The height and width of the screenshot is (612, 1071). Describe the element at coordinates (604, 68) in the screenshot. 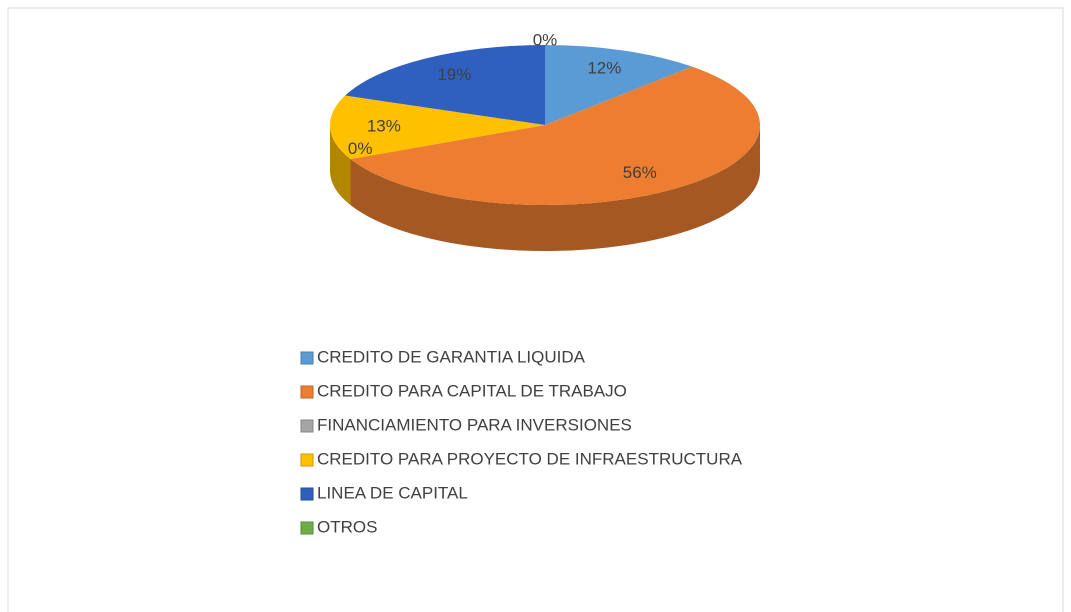

I see `data-label: 12%` at that location.